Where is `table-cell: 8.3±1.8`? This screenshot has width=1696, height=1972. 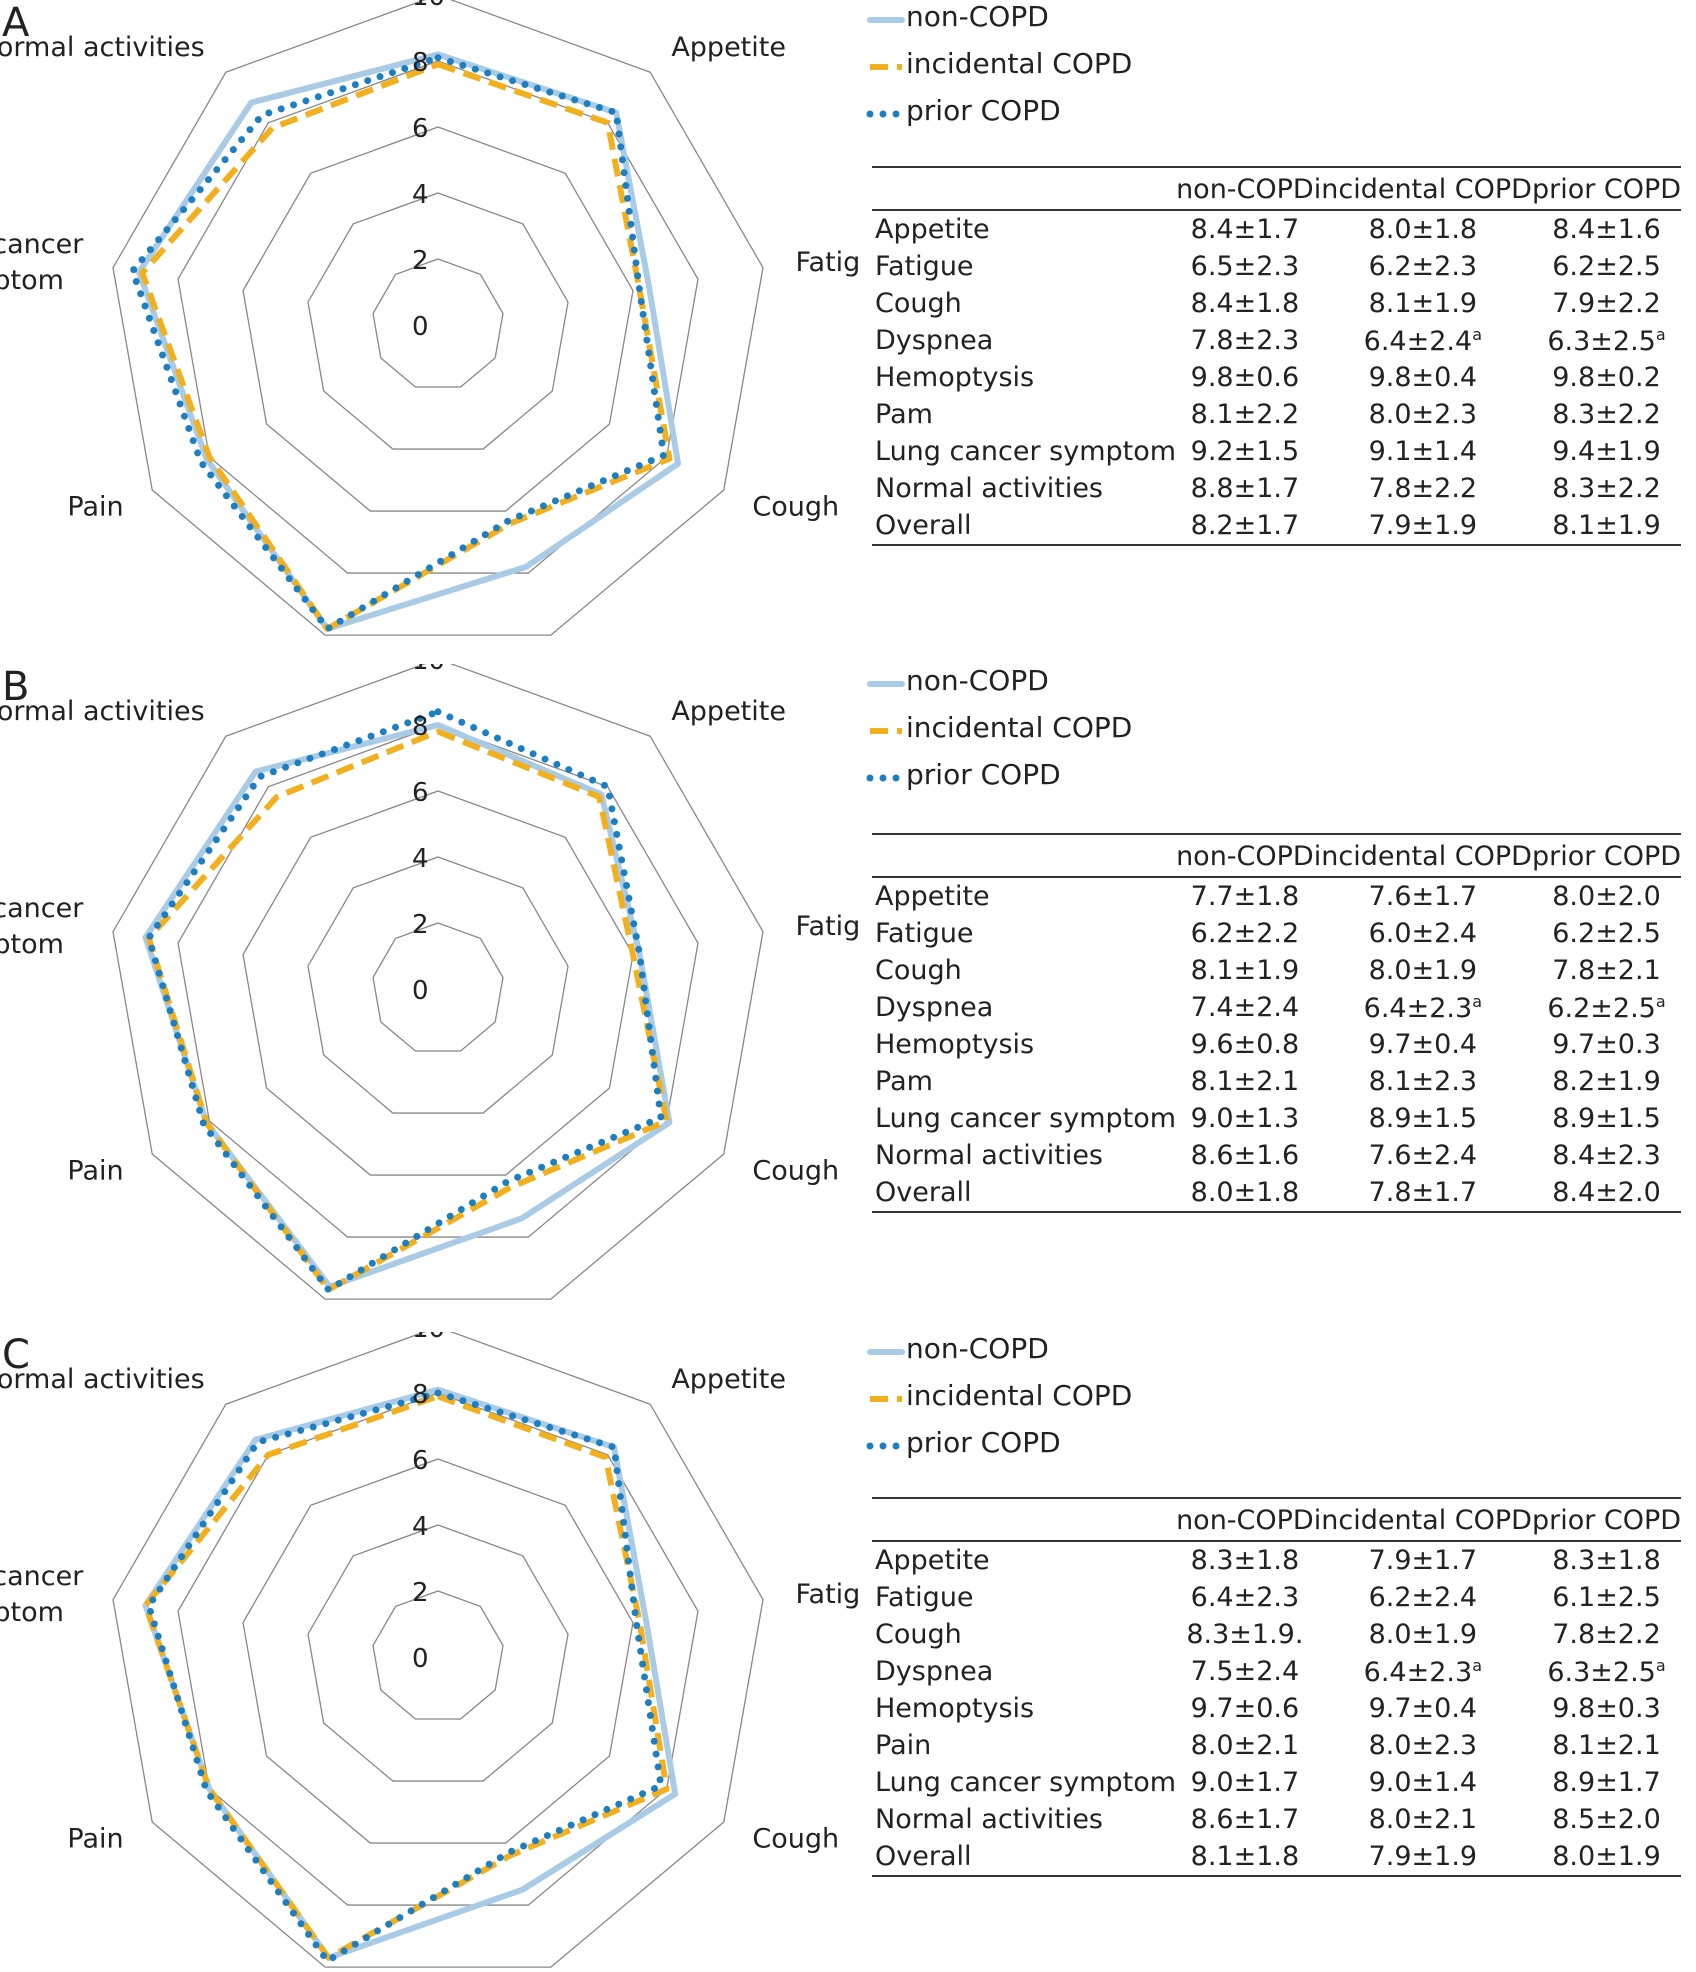
table-cell: 8.3±1.8 is located at coordinates (1606, 1560).